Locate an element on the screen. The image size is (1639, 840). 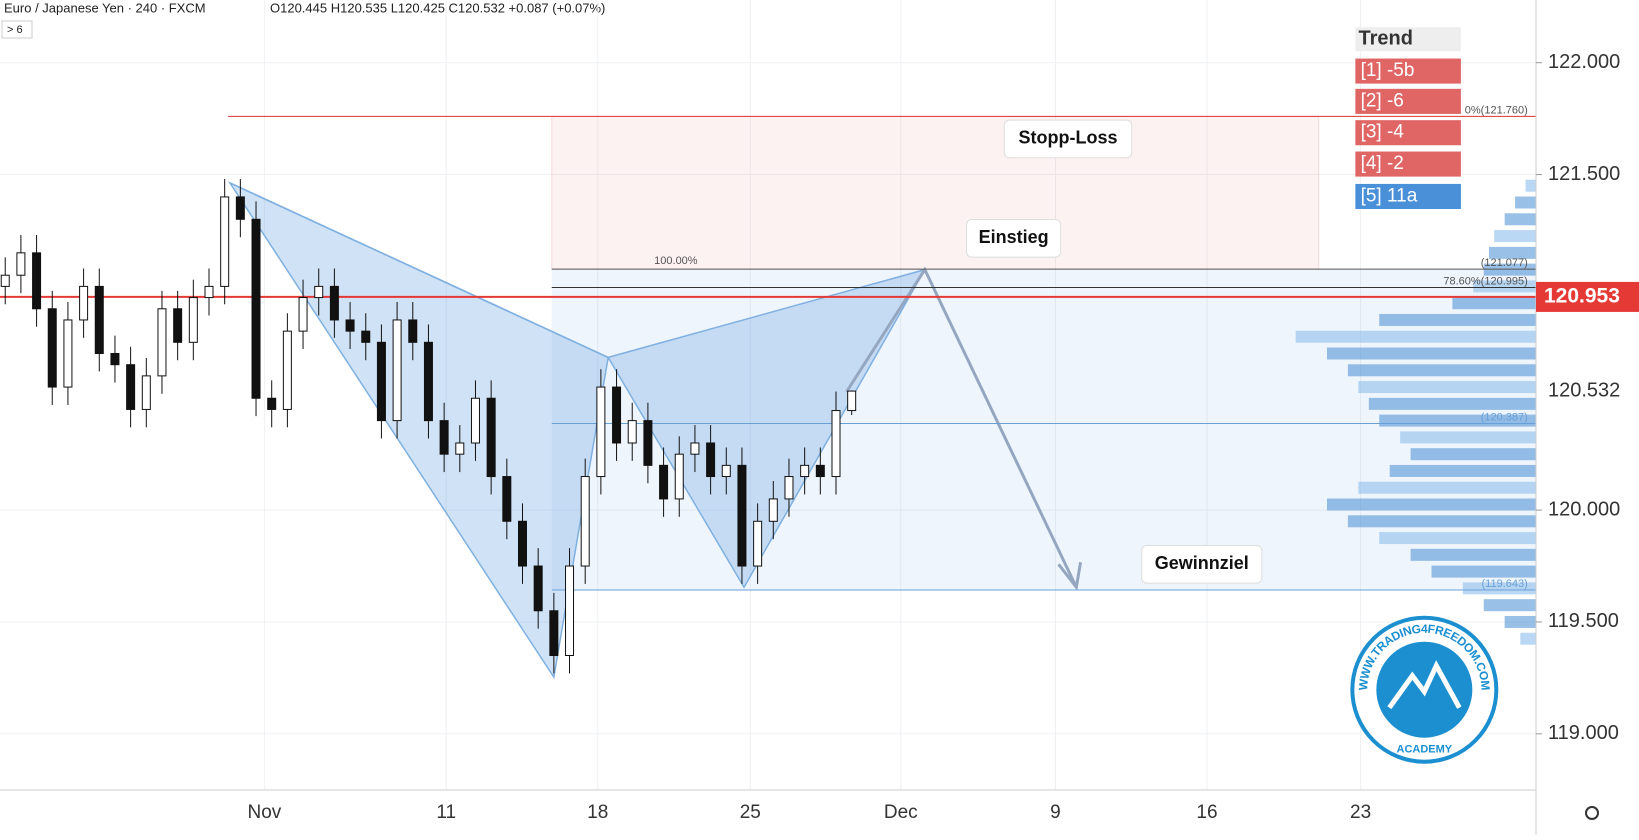
annotation: Gewinnziel is located at coordinates (1202, 563).